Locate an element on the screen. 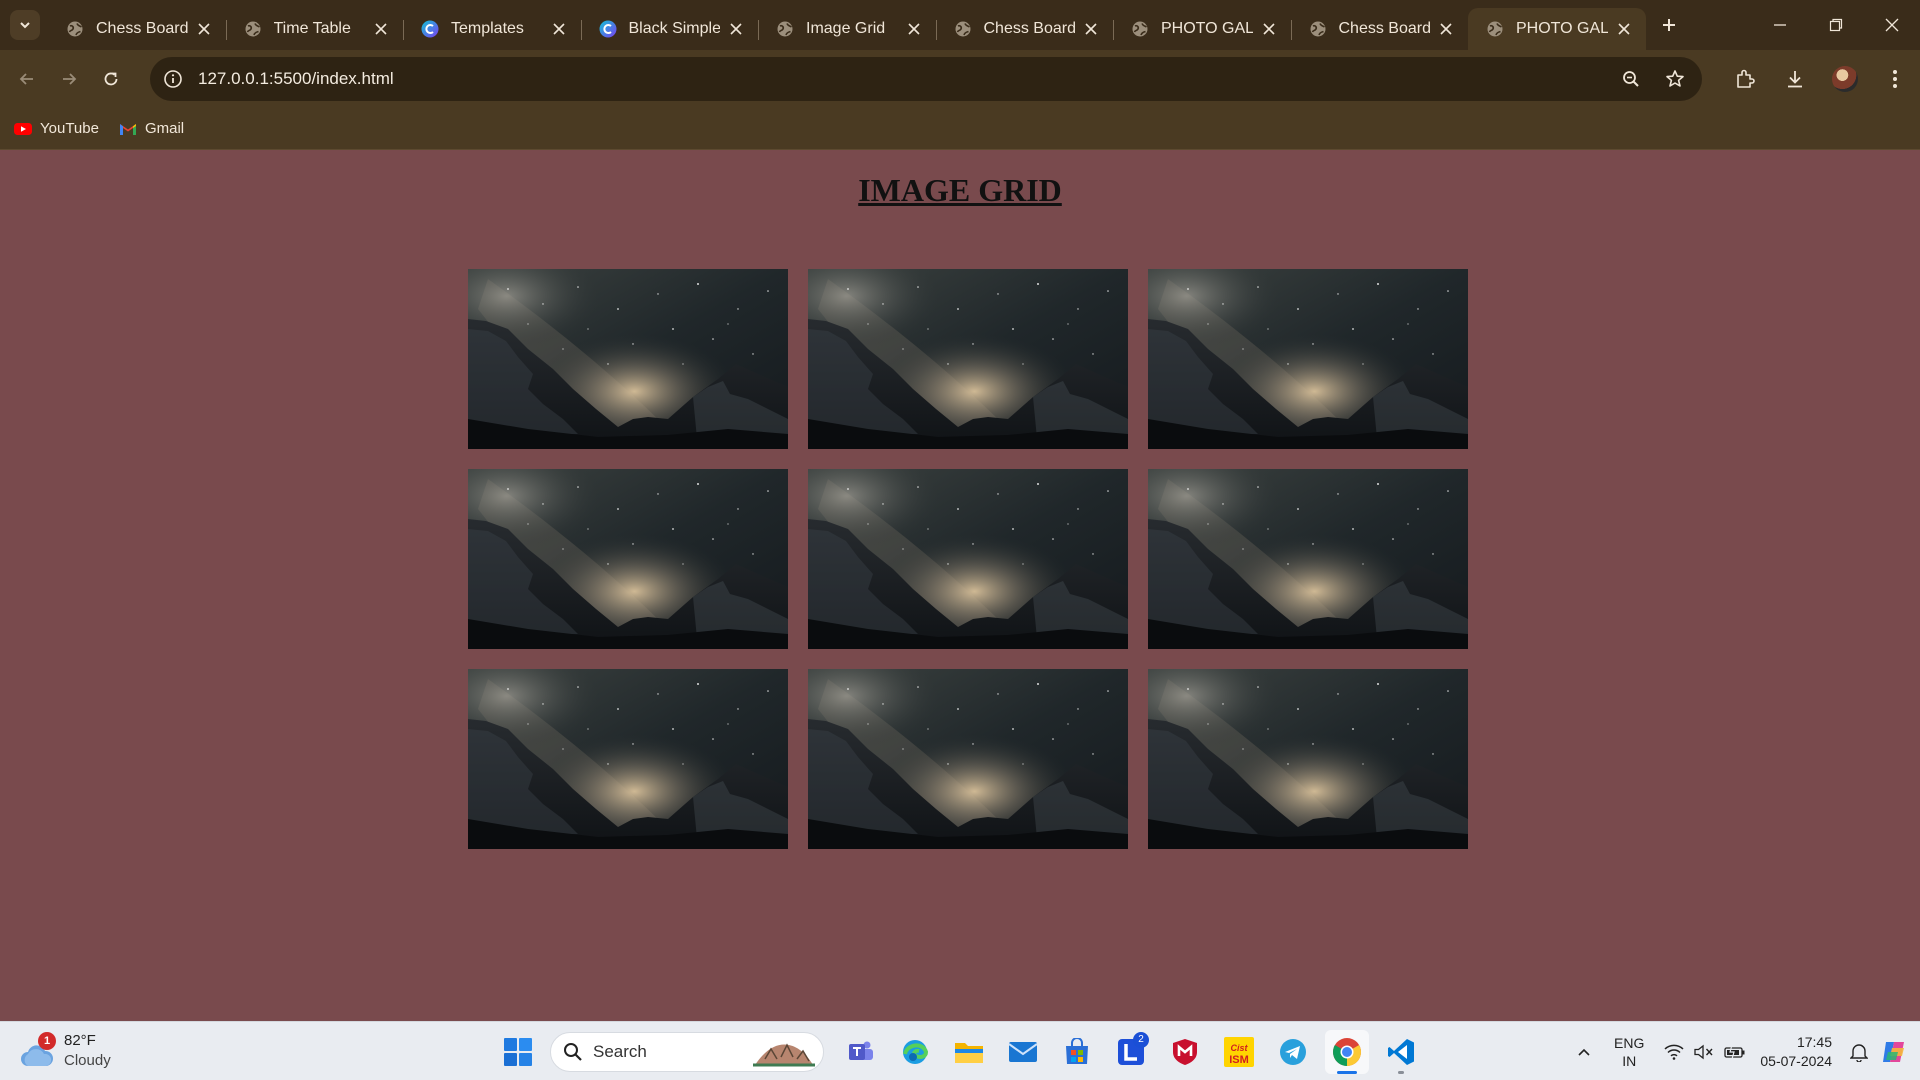 The image size is (1920, 1080). cisco-ism-app: Cist ISM is located at coordinates (1239, 1052).